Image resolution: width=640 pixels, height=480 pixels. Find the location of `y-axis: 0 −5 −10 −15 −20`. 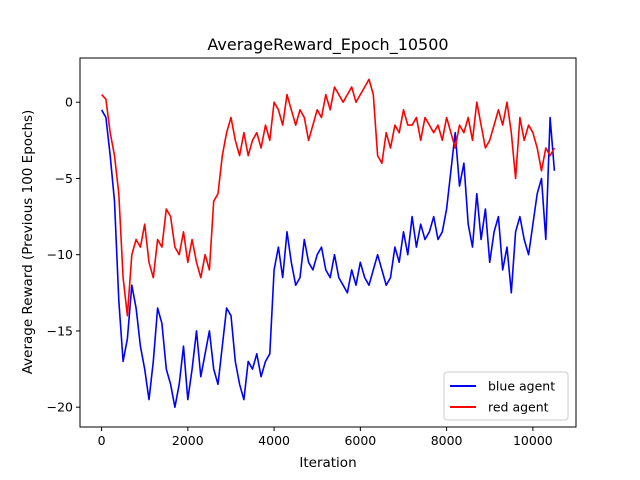

y-axis: 0 −5 −10 −15 −20 is located at coordinates (63, 255).